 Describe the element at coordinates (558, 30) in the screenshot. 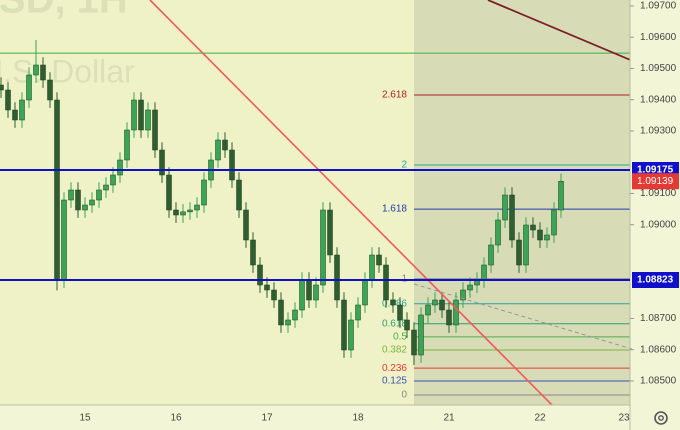

I see `trend-line` at that location.